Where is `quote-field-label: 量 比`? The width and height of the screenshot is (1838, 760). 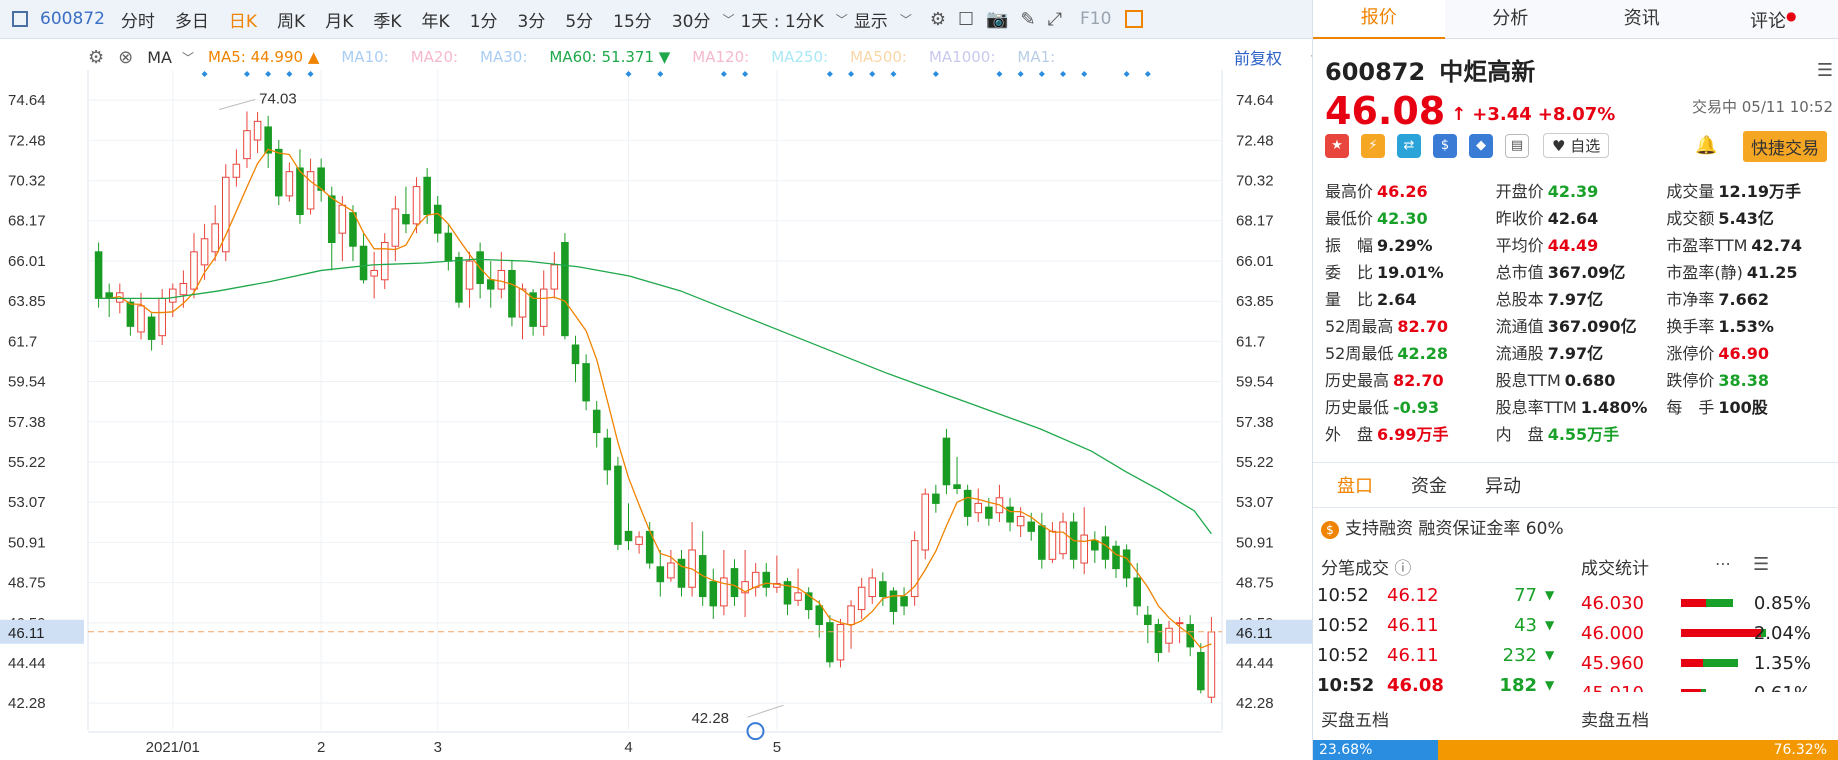
quote-field-label: 量 比 is located at coordinates (1349, 299).